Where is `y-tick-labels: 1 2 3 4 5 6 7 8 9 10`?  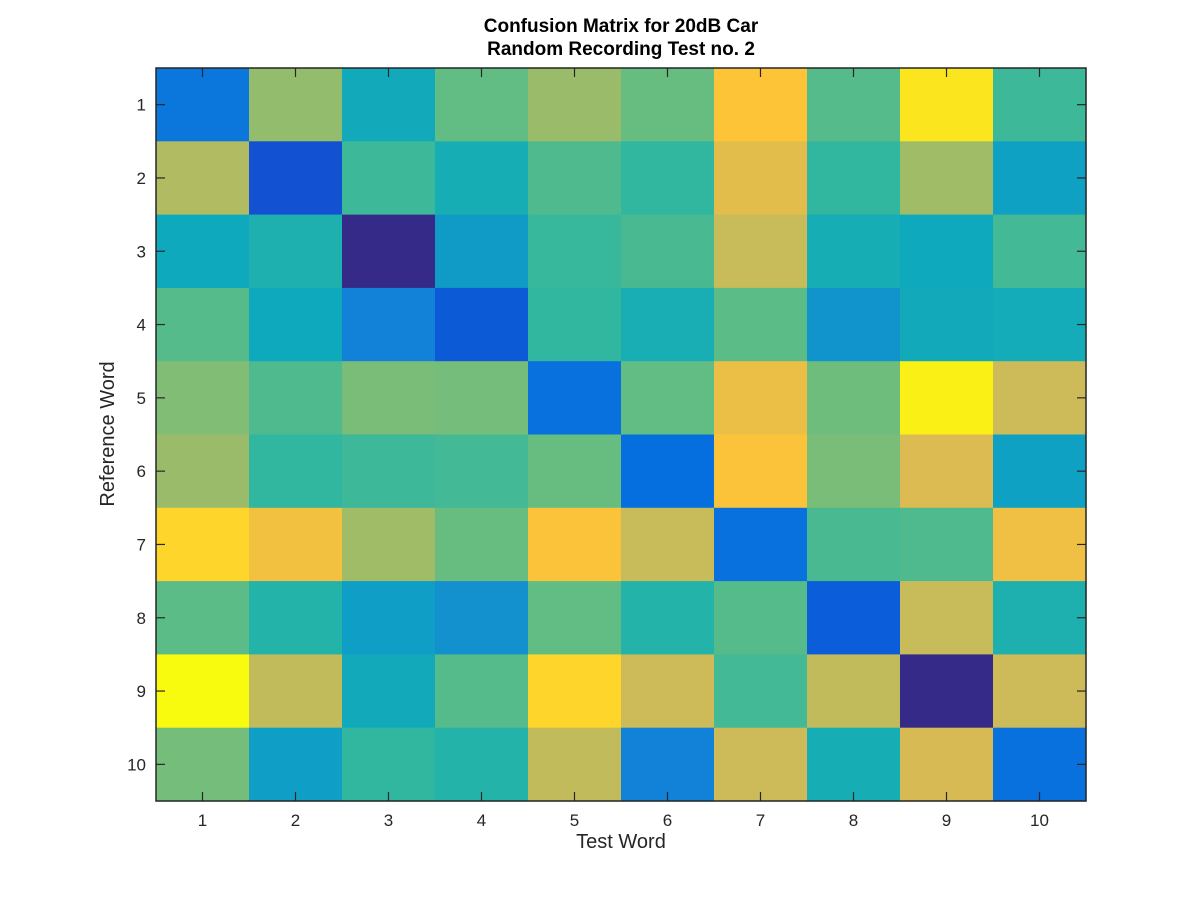
y-tick-labels: 1 2 3 4 5 6 7 8 9 10 is located at coordinates (136, 435).